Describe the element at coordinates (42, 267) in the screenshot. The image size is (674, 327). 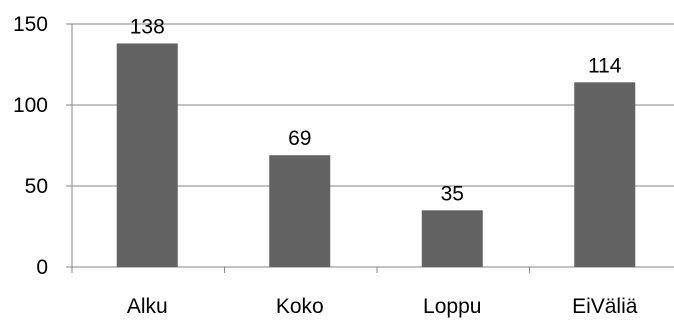
I see `y-tick-label: 0` at that location.